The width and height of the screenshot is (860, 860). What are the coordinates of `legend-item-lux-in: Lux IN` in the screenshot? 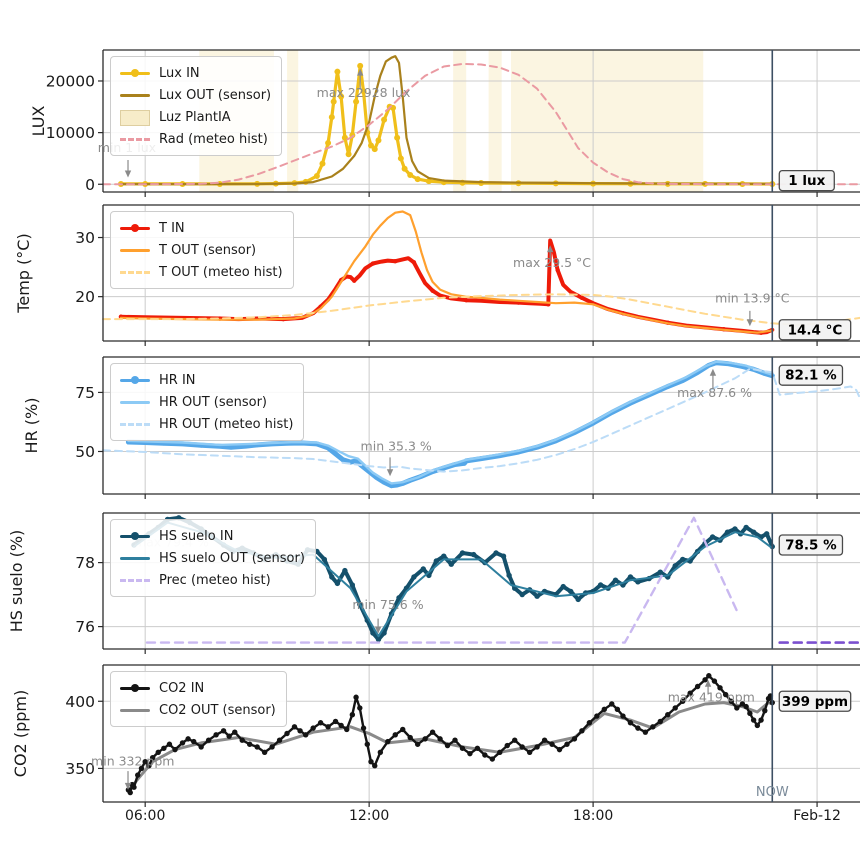 It's located at (195, 73).